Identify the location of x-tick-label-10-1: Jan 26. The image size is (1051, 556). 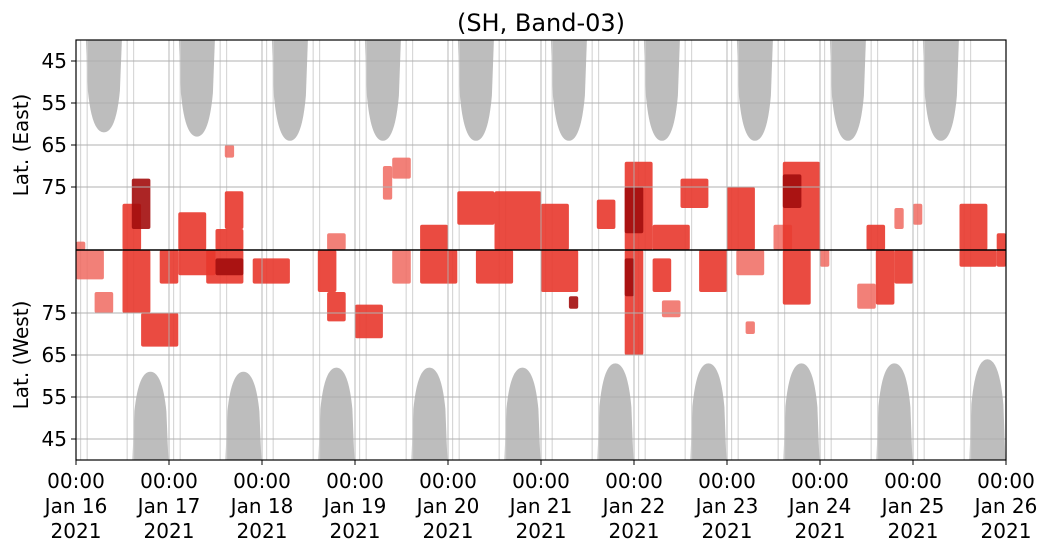
(1005, 506).